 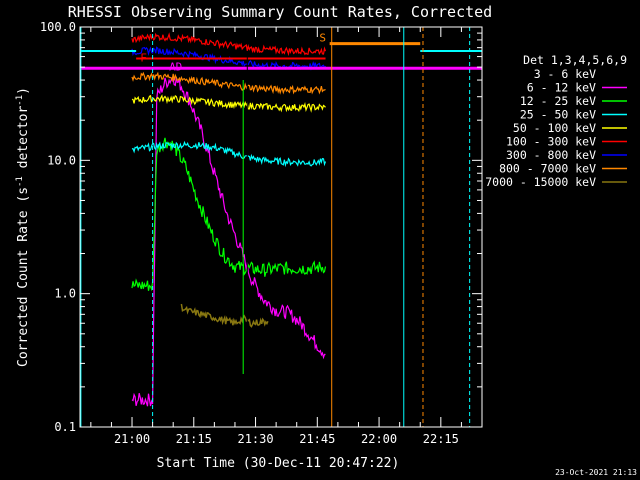 I want to click on x-tick-label-2: 21:30, so click(x=255, y=439).